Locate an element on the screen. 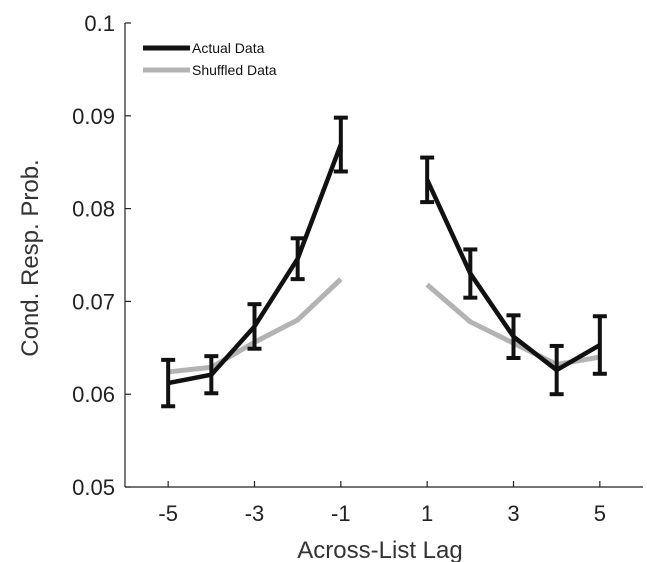 This screenshot has height=562, width=647. y-tick-label: 0.06 is located at coordinates (93, 394).